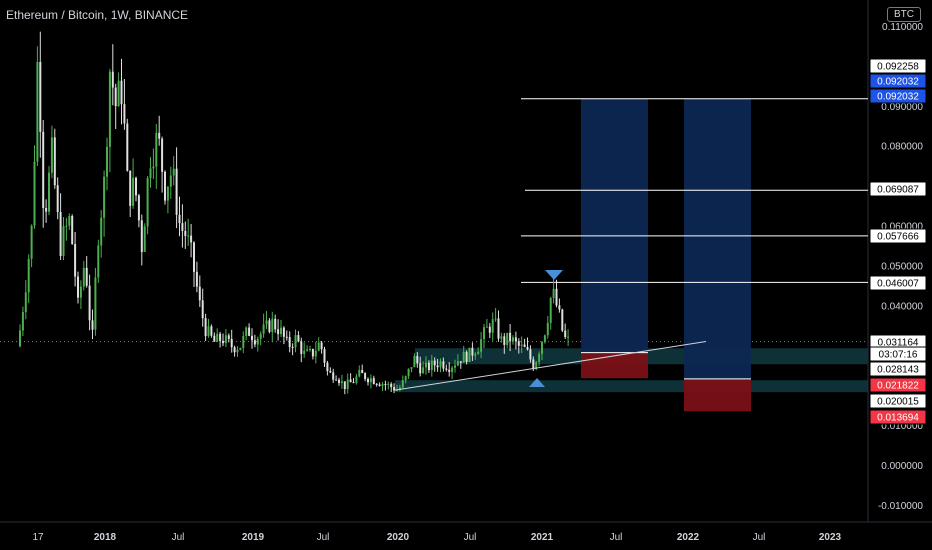 The height and width of the screenshot is (550, 932). I want to click on price-label: 0.092032, so click(898, 81).